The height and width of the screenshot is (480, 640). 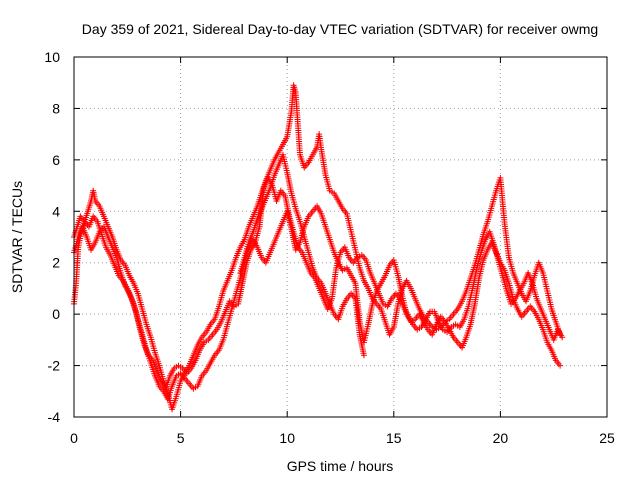 What do you see at coordinates (342, 438) in the screenshot?
I see `x-tick-labels: 0 5 10 15 20 25` at bounding box center [342, 438].